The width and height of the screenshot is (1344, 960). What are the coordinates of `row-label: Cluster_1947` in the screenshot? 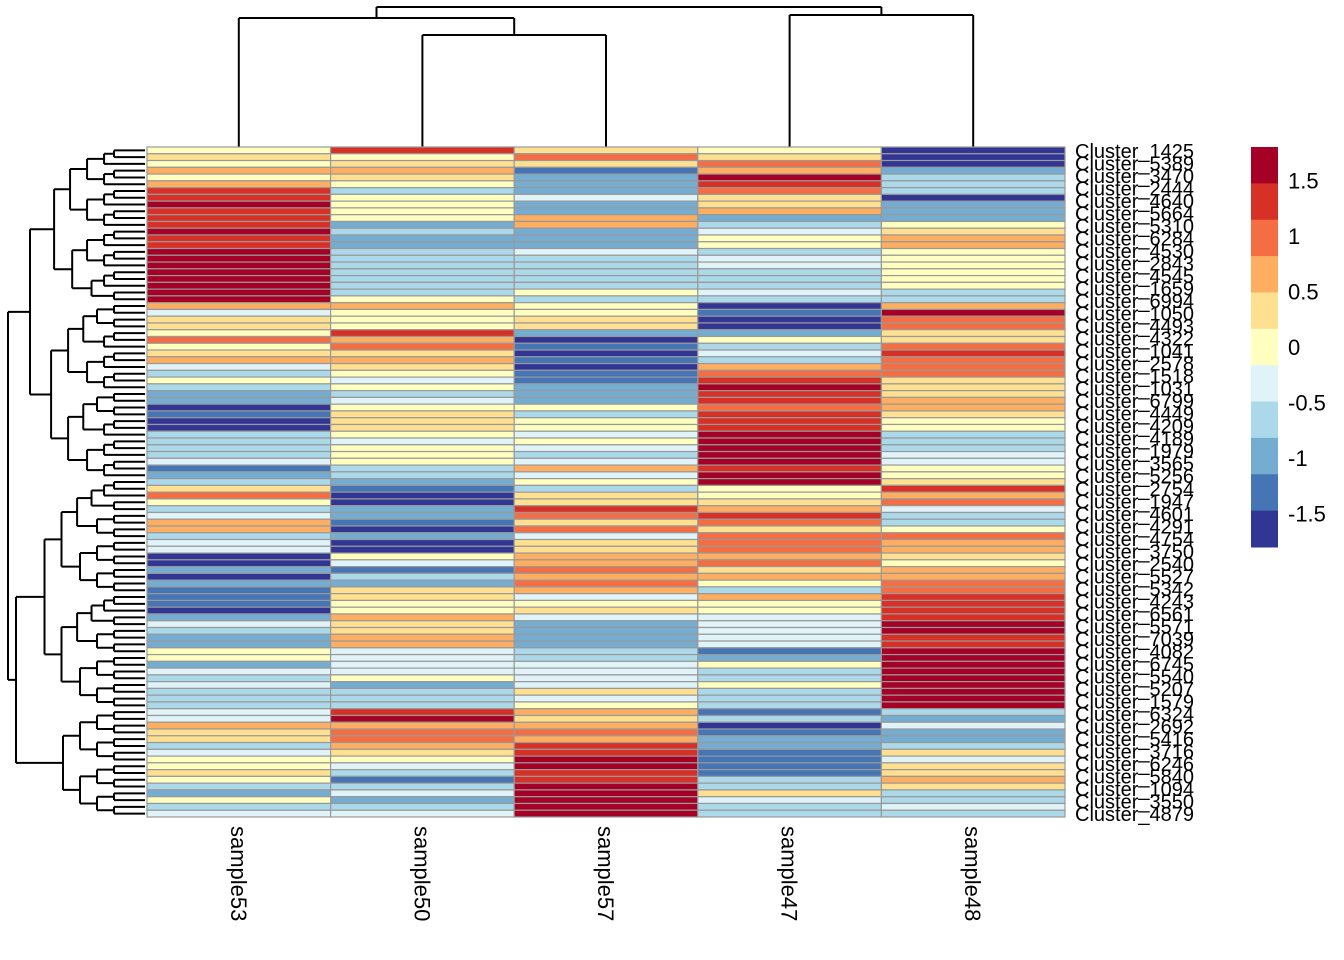 It's located at (1134, 502).